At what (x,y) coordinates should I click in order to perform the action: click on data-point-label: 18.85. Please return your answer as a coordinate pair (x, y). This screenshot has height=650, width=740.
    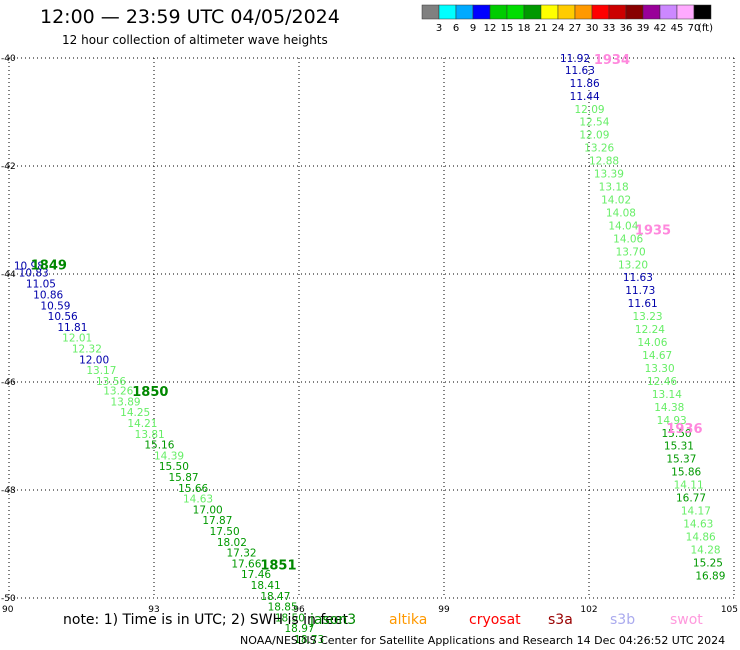
    Looking at the image, I should click on (283, 608).